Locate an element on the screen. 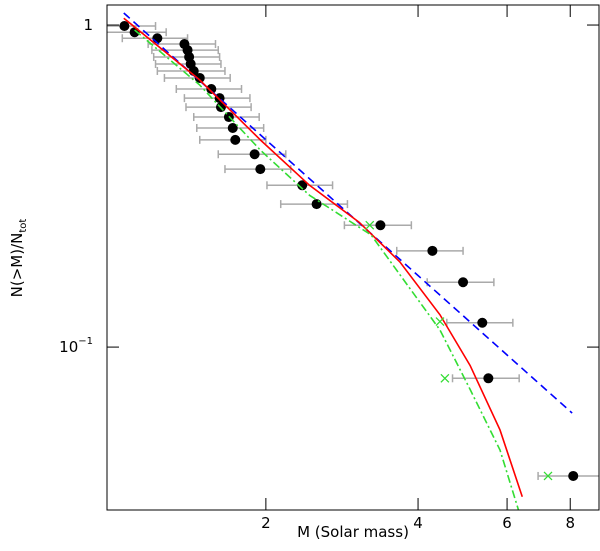  x-tick-label: 6 is located at coordinates (507, 523).